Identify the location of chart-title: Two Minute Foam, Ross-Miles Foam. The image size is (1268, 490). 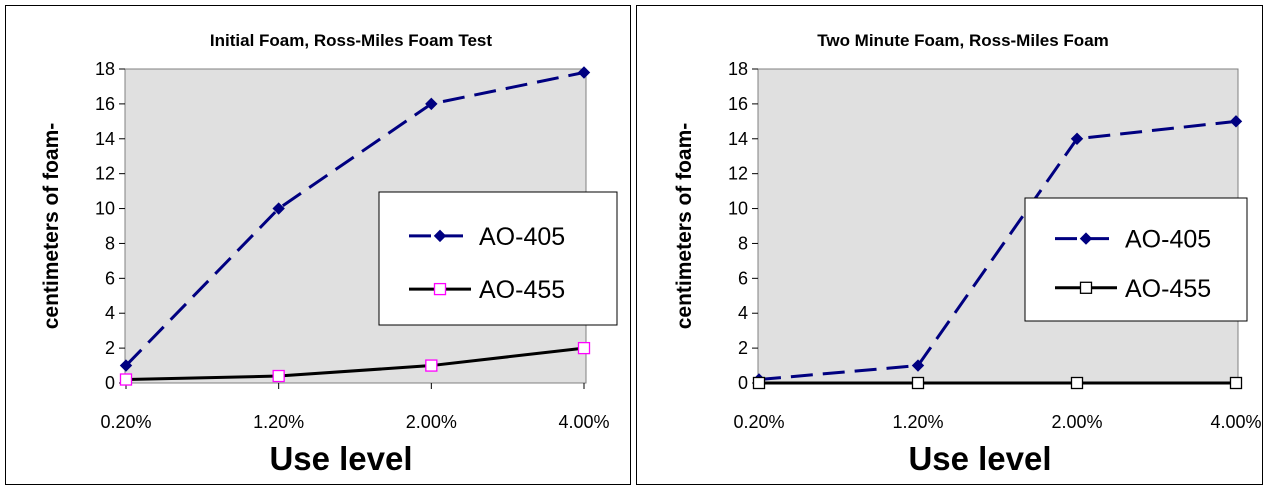
(963, 40).